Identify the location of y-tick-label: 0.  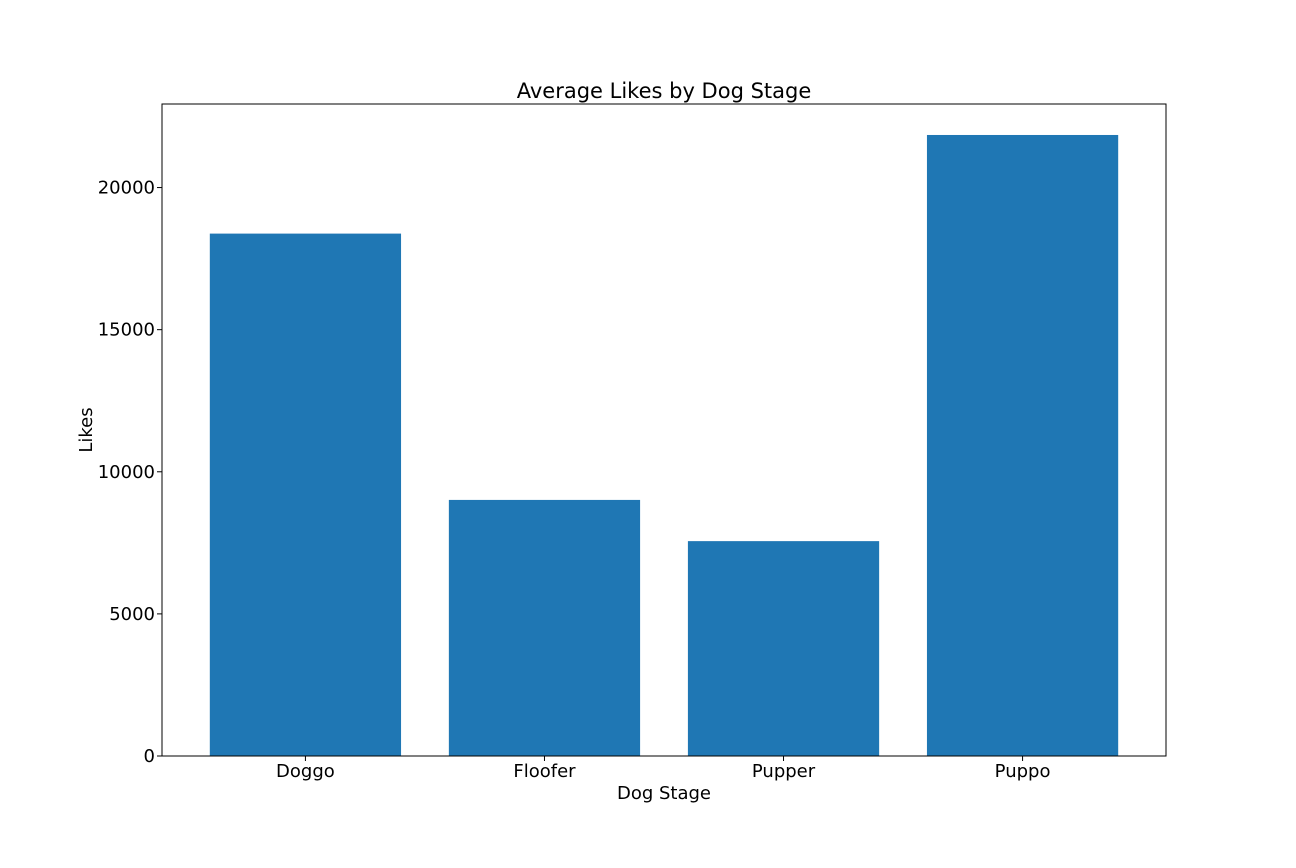
(149, 756).